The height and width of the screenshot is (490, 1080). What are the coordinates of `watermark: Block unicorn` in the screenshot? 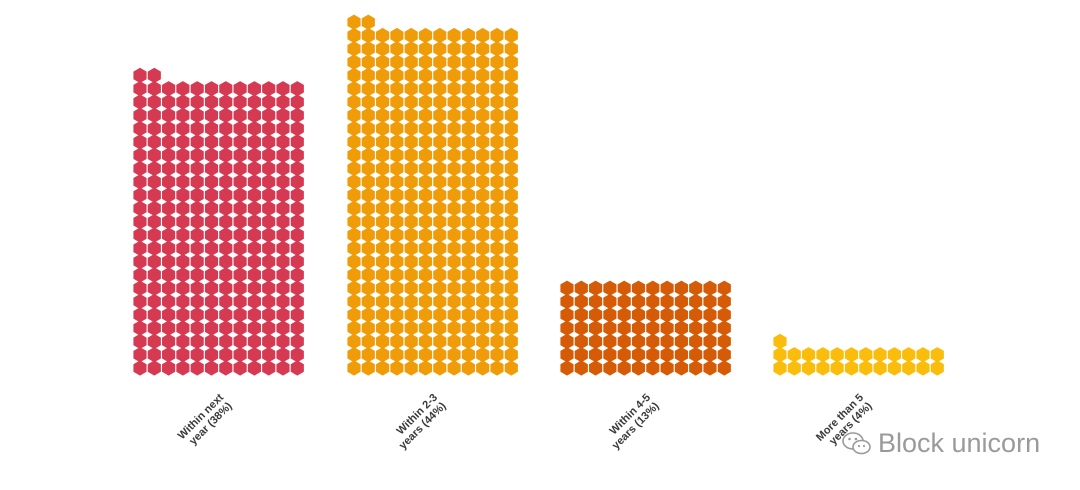 It's located at (941, 443).